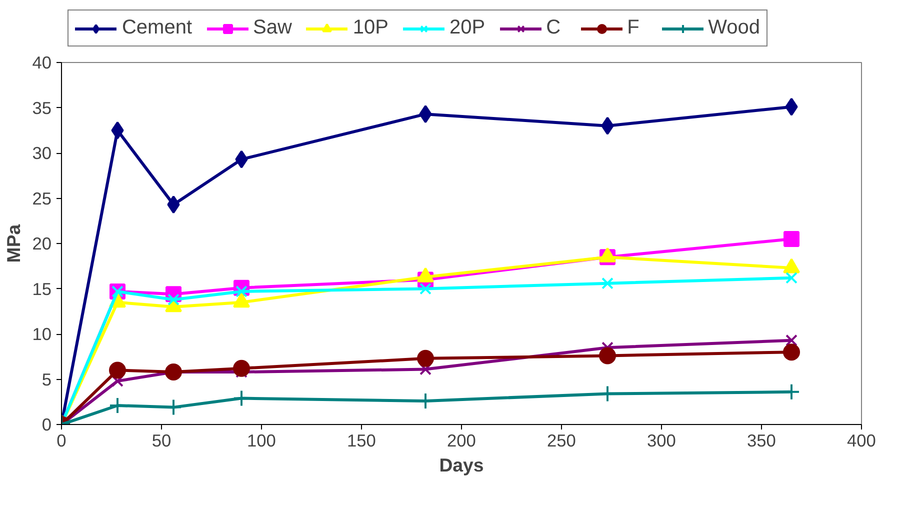  Describe the element at coordinates (42, 62) in the screenshot. I see `y-tick-label: 40` at that location.